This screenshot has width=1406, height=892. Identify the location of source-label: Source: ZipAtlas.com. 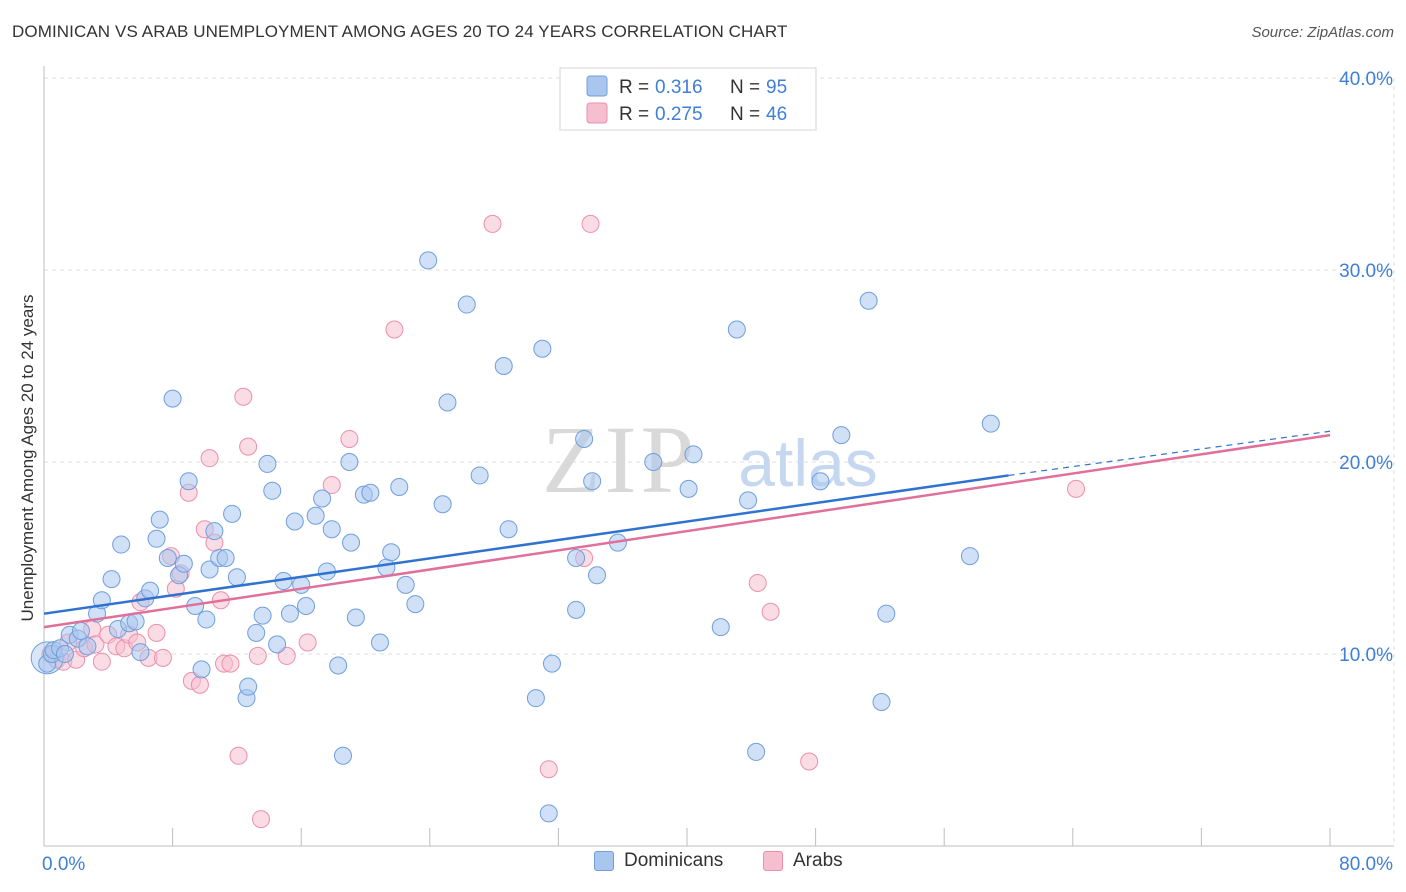
(1322, 32).